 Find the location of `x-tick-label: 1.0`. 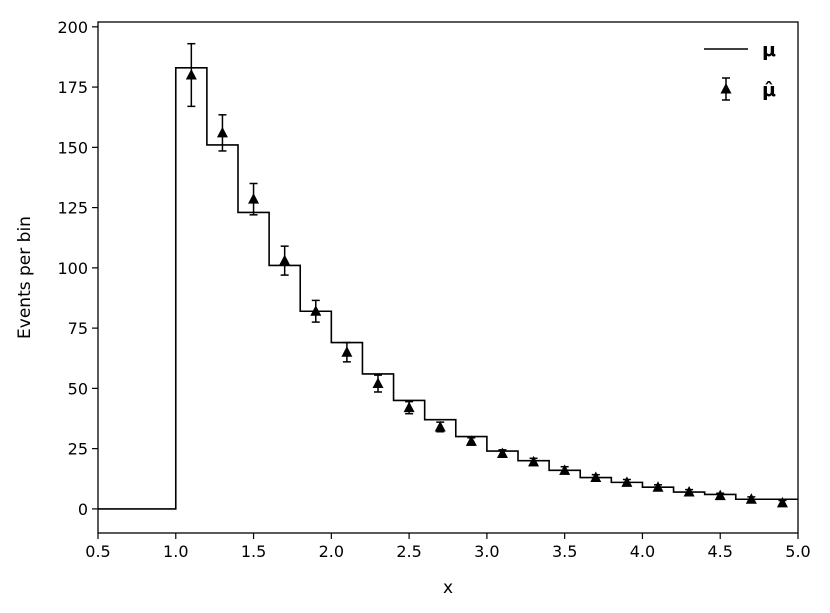

x-tick-label: 1.0 is located at coordinates (175, 551).